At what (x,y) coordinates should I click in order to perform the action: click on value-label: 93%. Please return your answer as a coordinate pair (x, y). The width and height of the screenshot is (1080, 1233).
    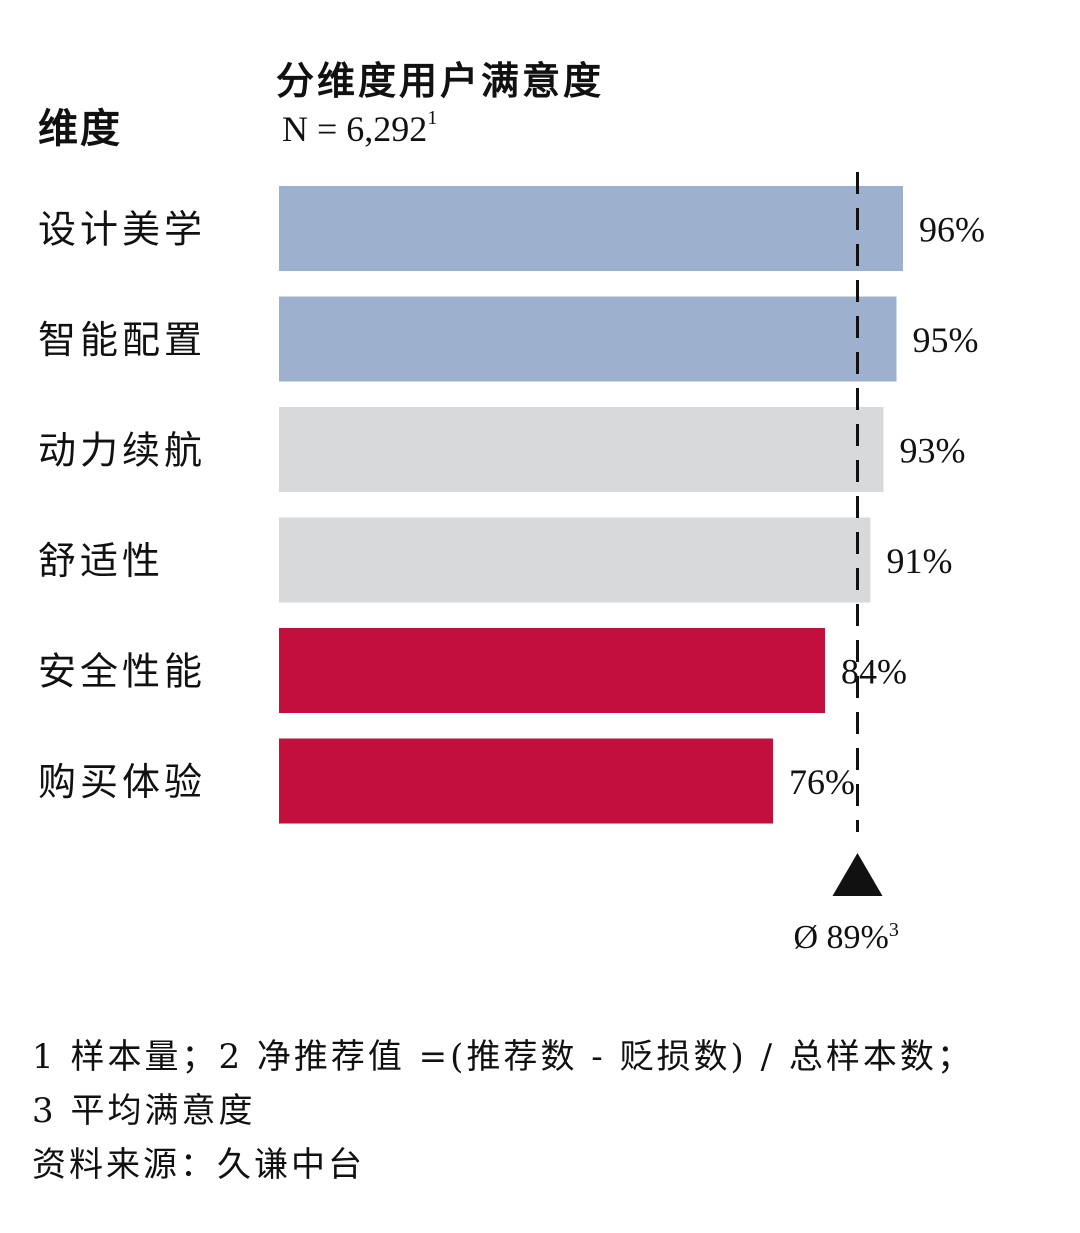
    Looking at the image, I should click on (933, 451).